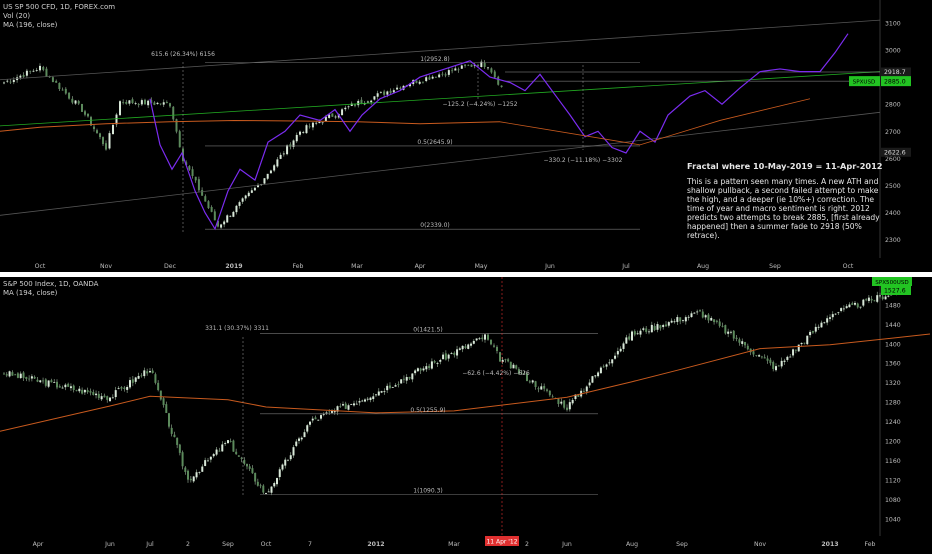 This screenshot has height=554, width=932. What do you see at coordinates (266, 544) in the screenshot?
I see `x-tick-label: Oct` at bounding box center [266, 544].